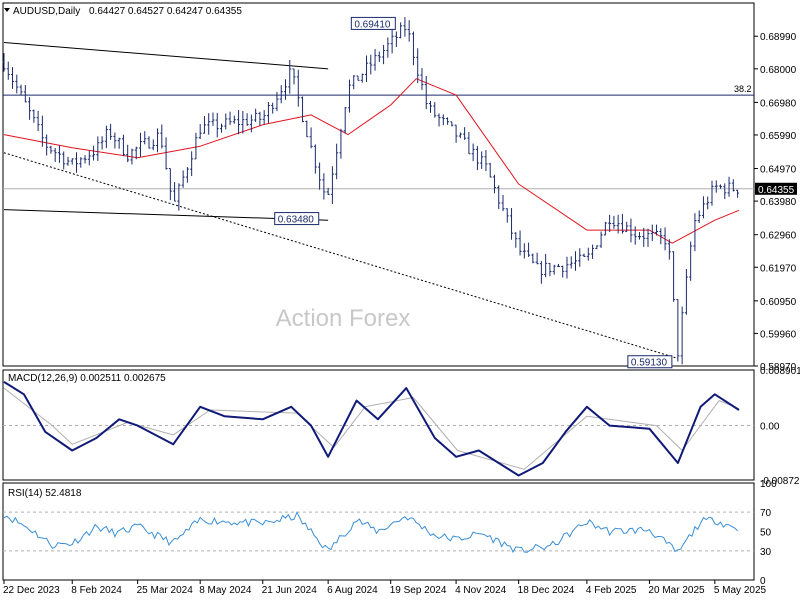 This screenshot has width=800, height=605. I want to click on macd-tick-label: 0.00, so click(770, 427).